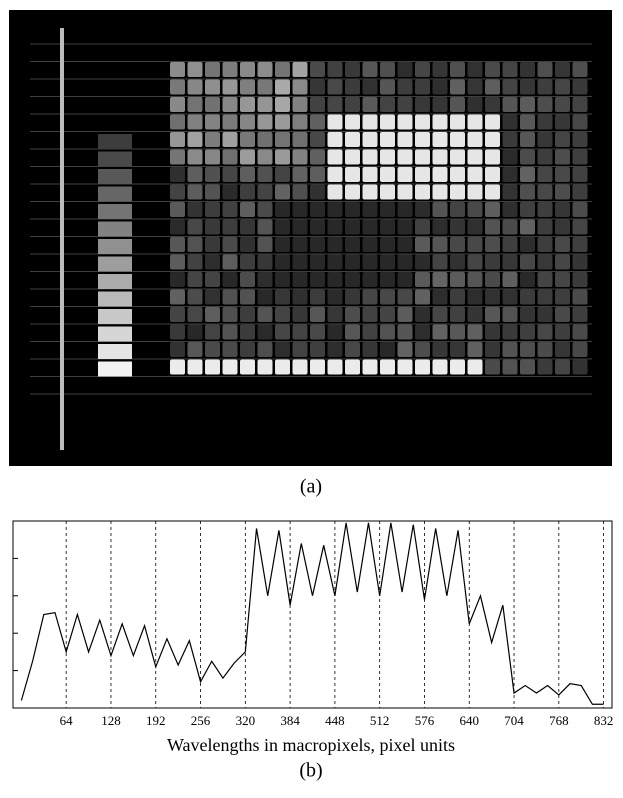  What do you see at coordinates (604, 720) in the screenshot?
I see `x-tick-label: 832` at bounding box center [604, 720].